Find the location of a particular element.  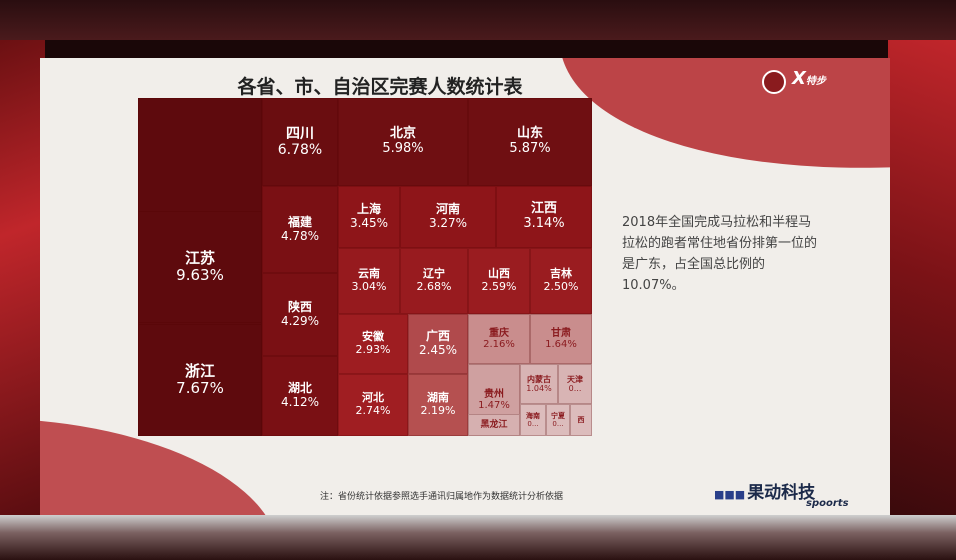

treemap-tile: 湖北 4.12% is located at coordinates (300, 396).